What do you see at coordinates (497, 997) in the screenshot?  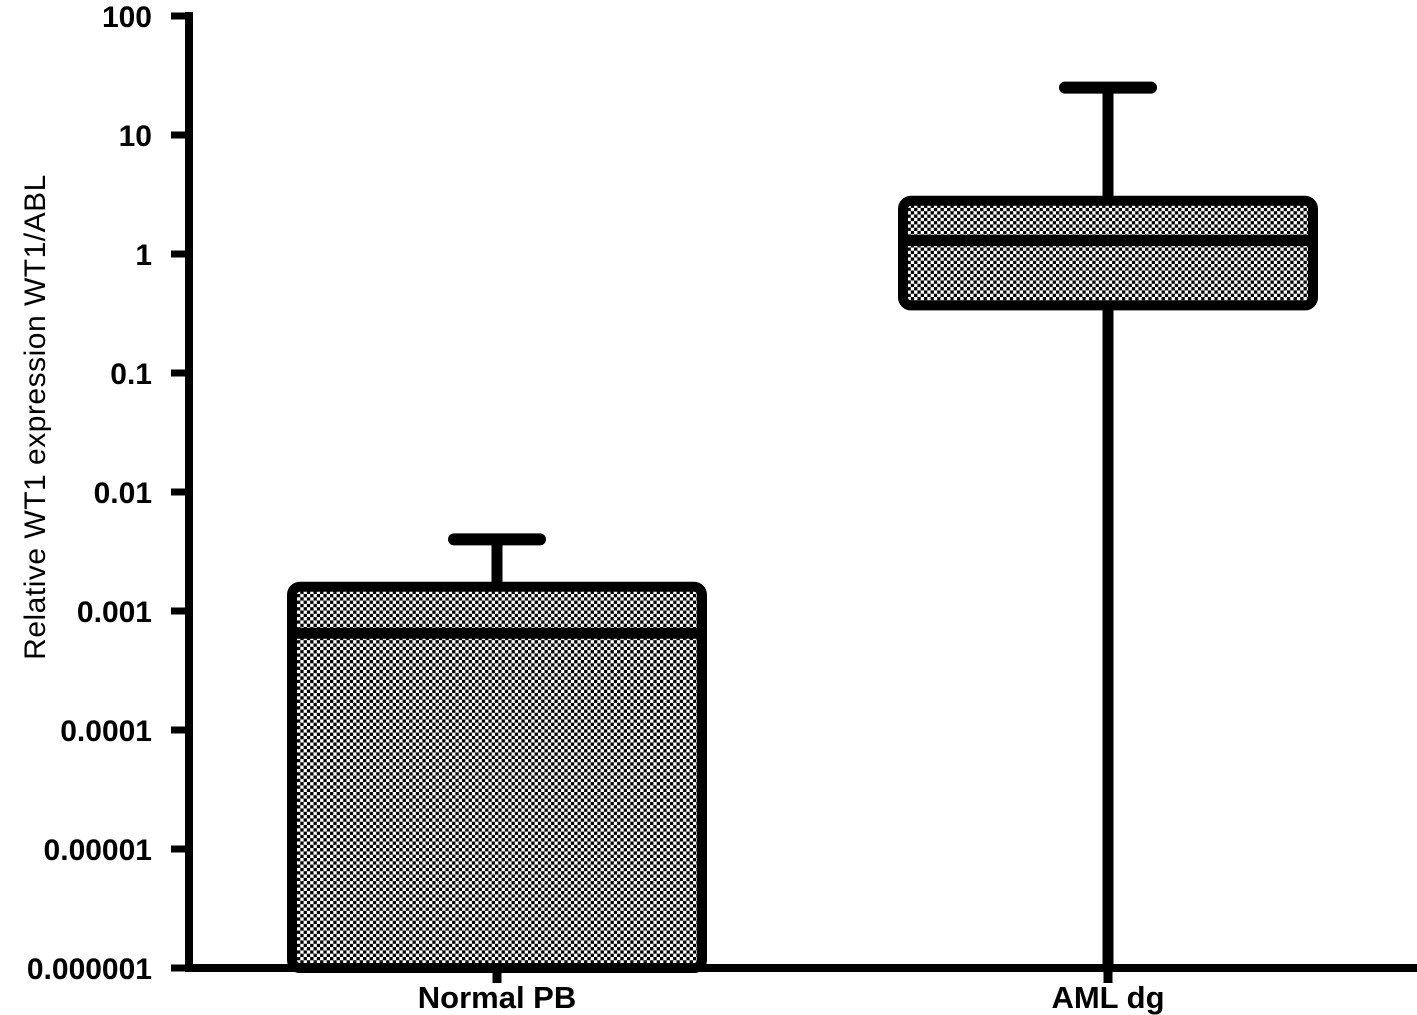 I see `x-category-label-normal-pb: Normal PB` at bounding box center [497, 997].